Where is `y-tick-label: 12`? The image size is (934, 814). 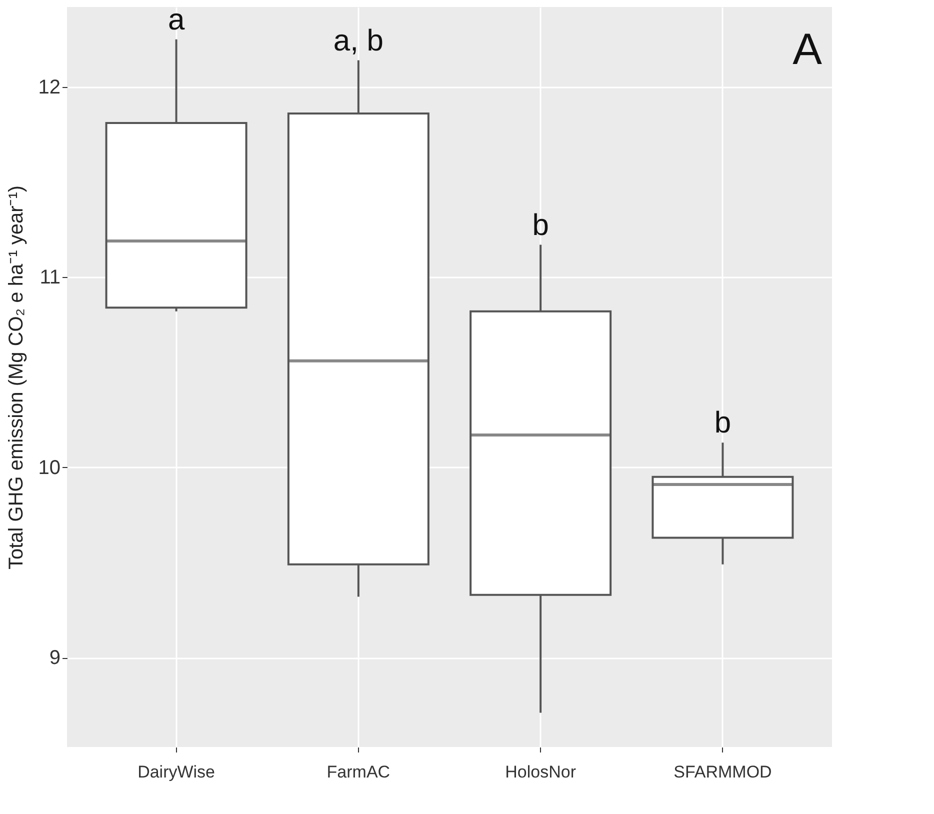
y-tick-label: 12 is located at coordinates (49, 87).